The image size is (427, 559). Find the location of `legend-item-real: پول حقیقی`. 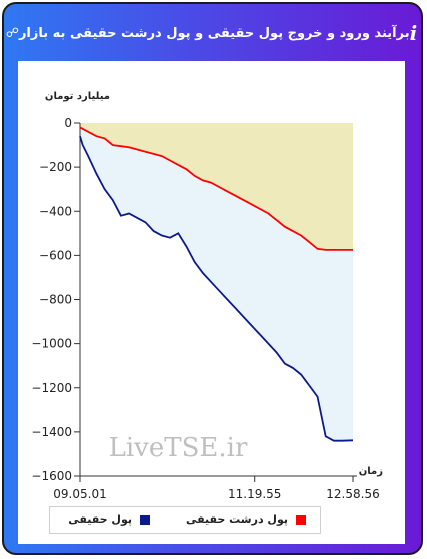

legend-item-real: پول حقیقی is located at coordinates (109, 519).